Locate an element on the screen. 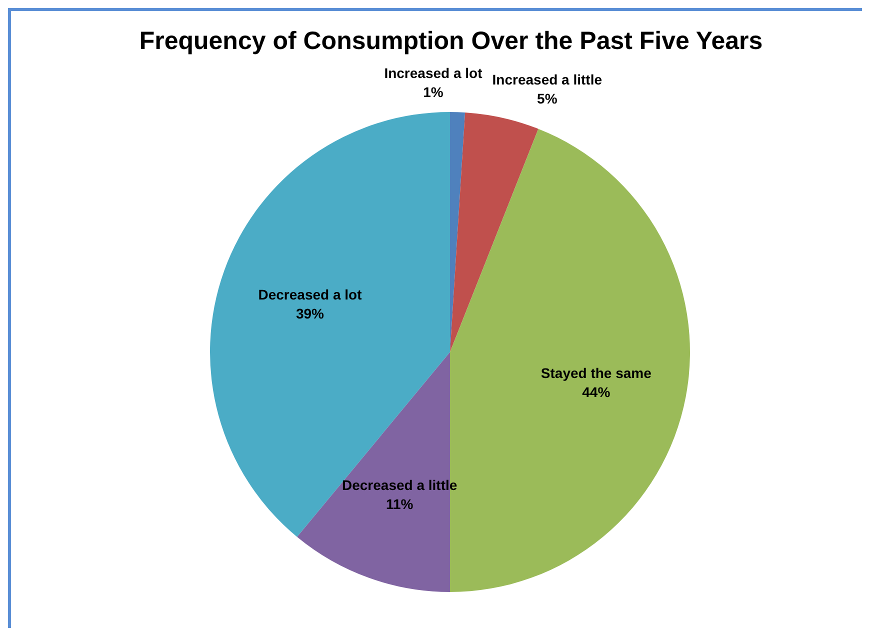  chart-title: Frequency of Consumption Over the Past Five Years is located at coordinates (451, 41).